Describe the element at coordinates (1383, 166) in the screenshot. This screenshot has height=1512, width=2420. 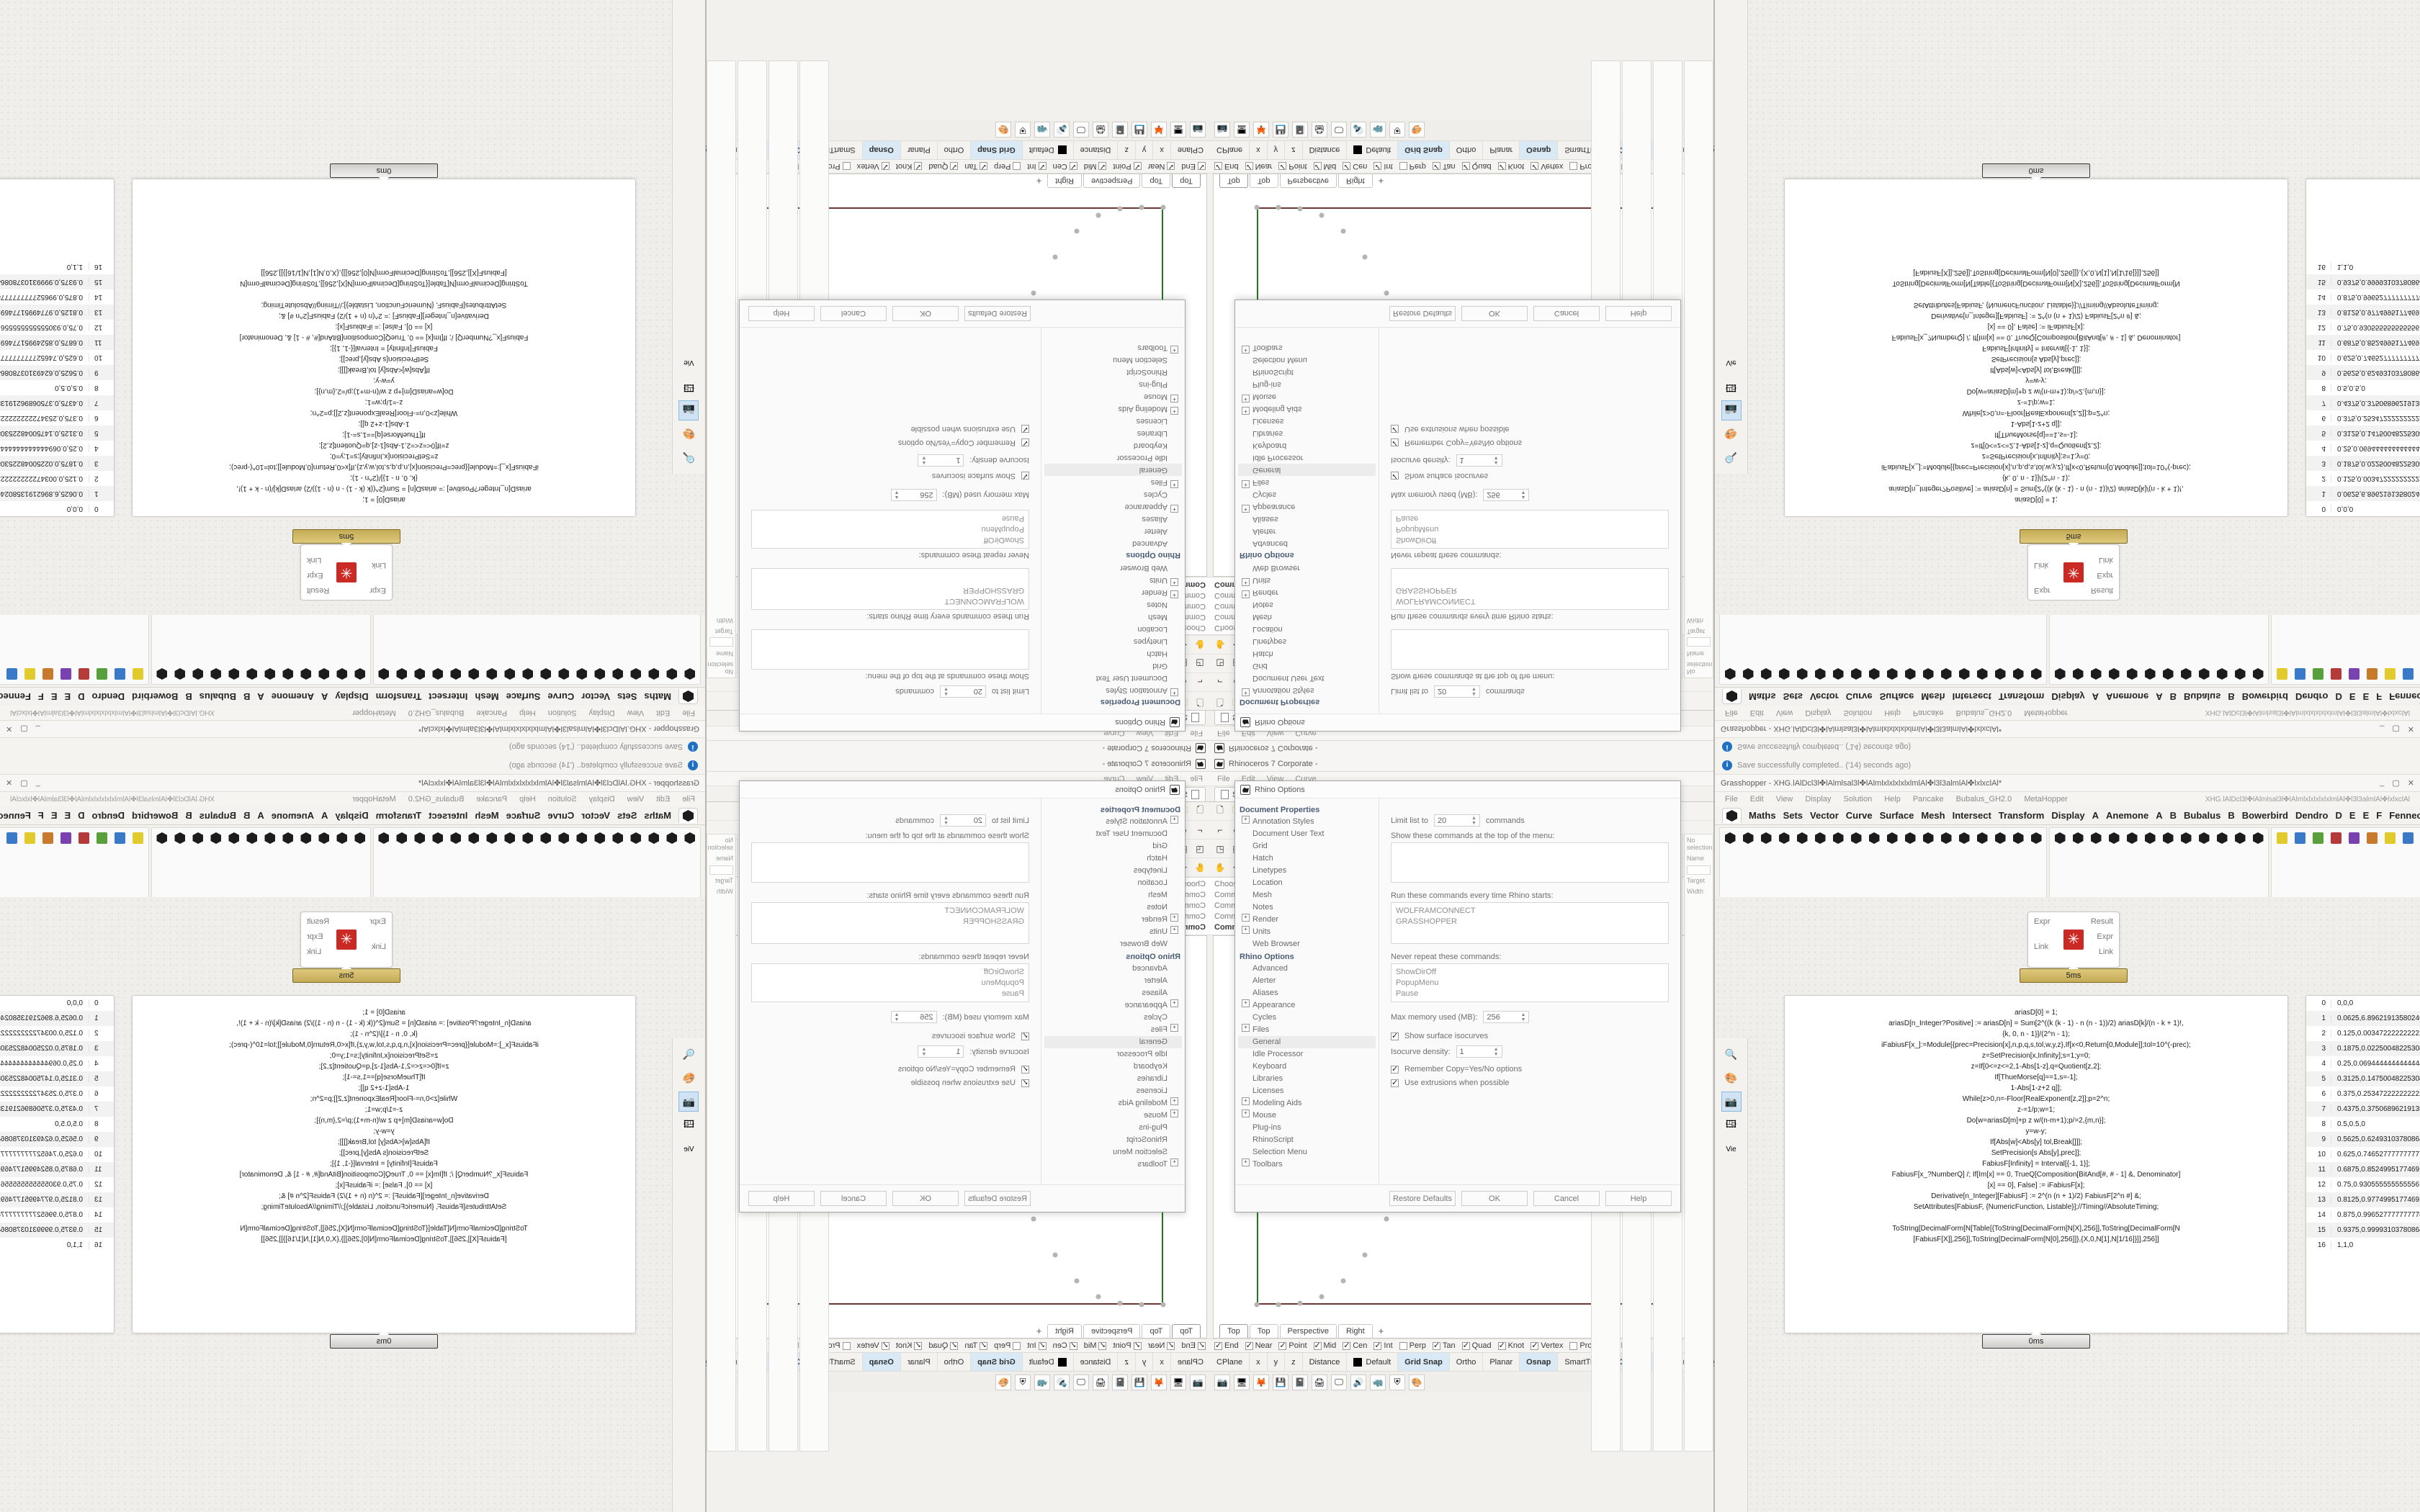
I see `osnap-int: Int` at that location.